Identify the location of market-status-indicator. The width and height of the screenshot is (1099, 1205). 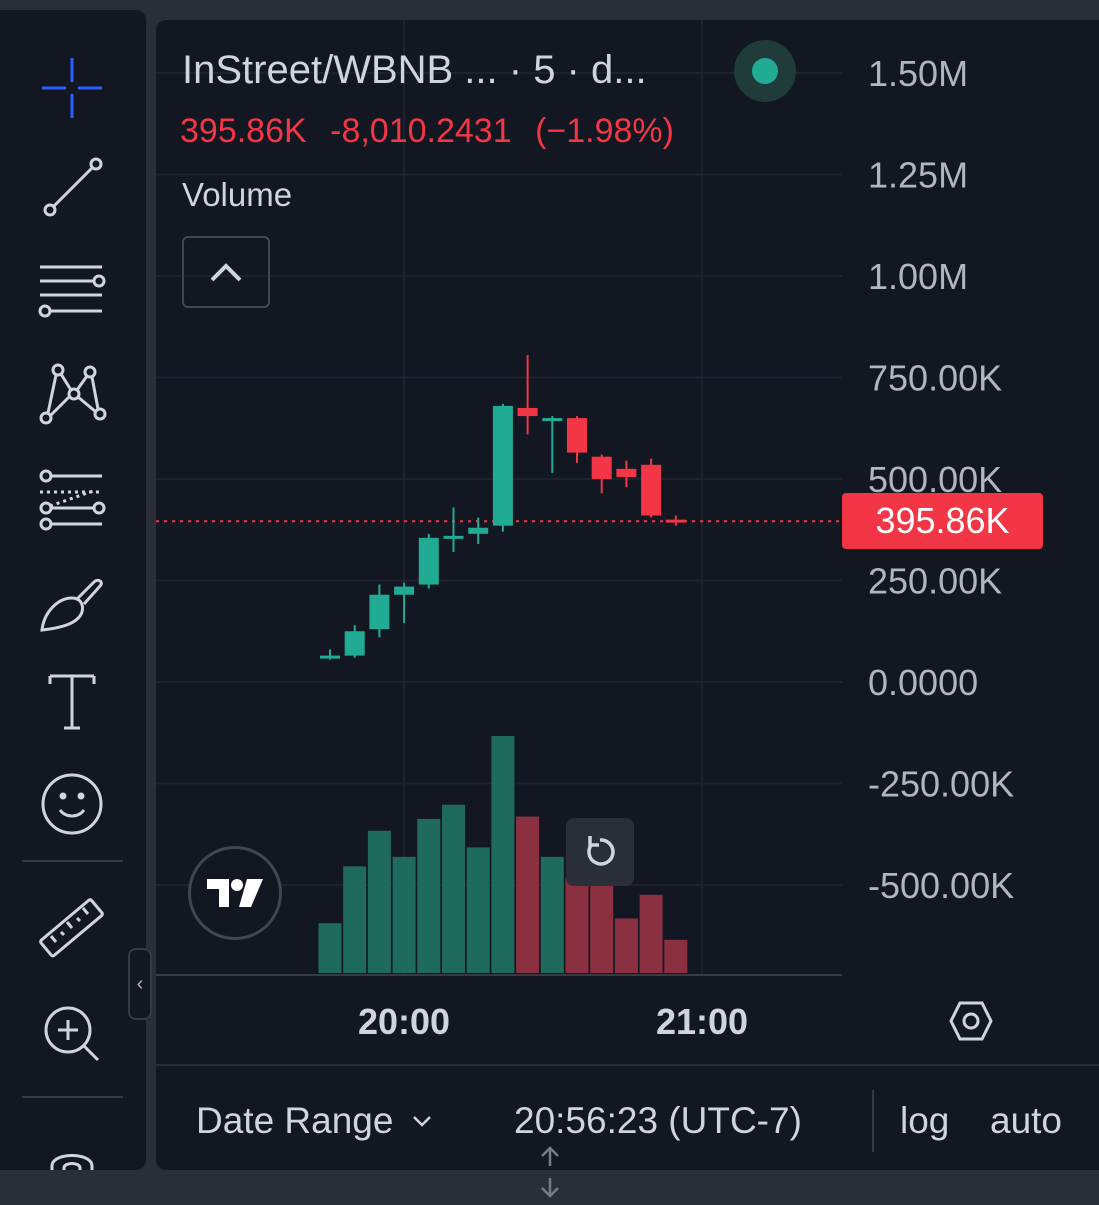
(765, 71).